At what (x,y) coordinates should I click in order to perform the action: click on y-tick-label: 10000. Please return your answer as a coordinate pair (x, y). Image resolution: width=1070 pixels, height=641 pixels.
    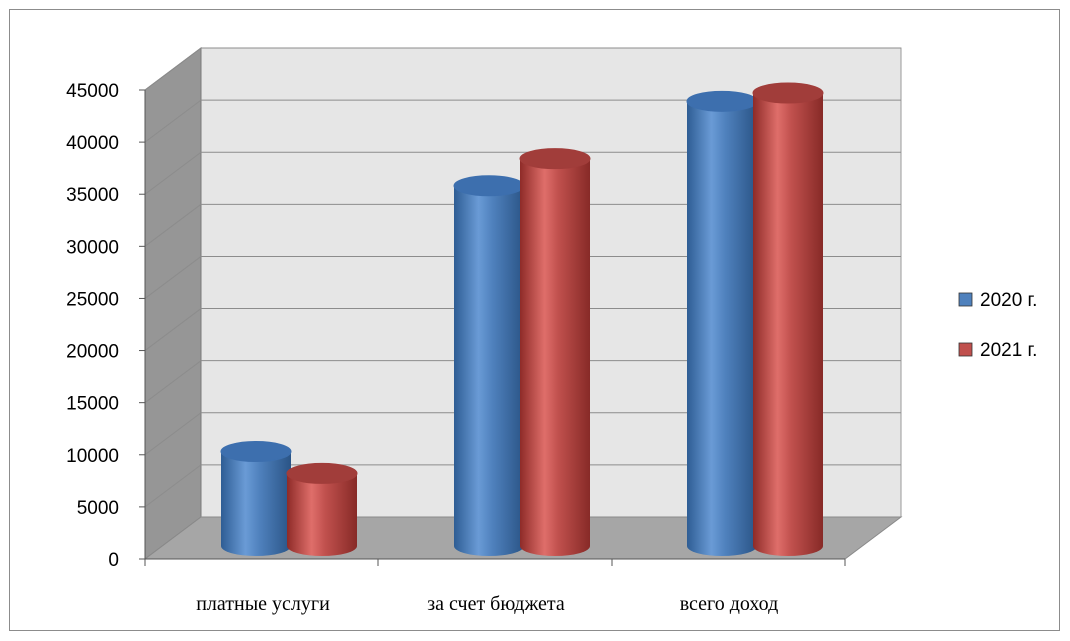
    Looking at the image, I should click on (92, 456).